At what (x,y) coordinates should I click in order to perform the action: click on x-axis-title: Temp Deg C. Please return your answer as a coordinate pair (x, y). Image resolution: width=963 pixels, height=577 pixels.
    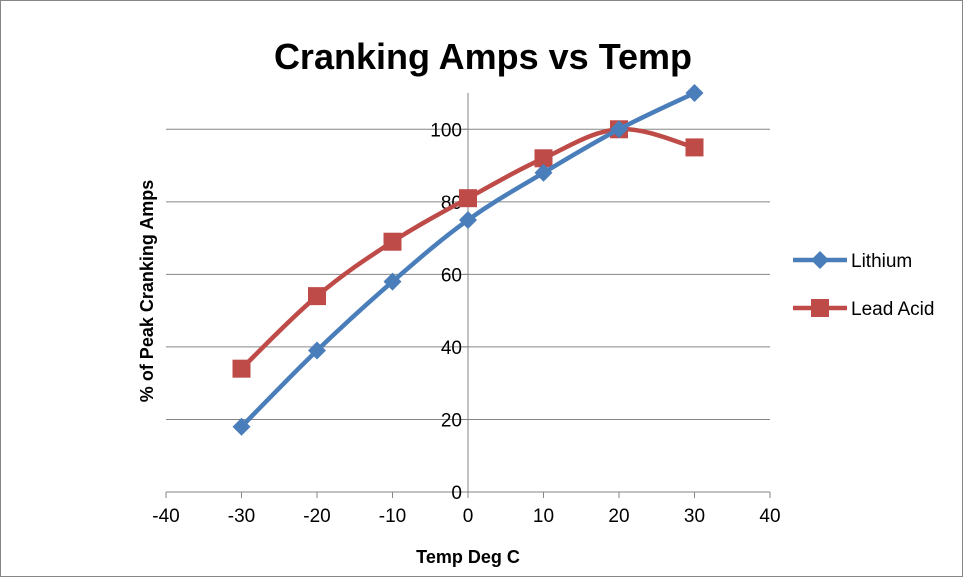
    Looking at the image, I should click on (468, 557).